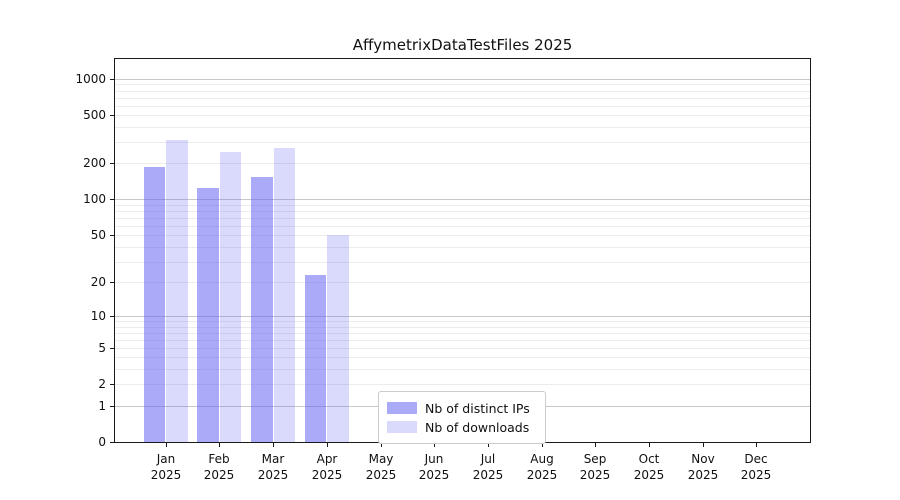  What do you see at coordinates (327, 467) in the screenshot?
I see `x-tick-label-apr: Apr 2025` at bounding box center [327, 467].